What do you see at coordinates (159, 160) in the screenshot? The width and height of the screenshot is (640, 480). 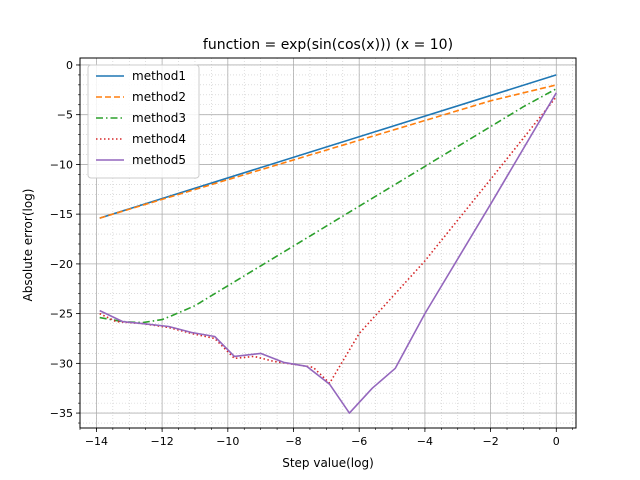 I see `legend-label-method5: method5` at bounding box center [159, 160].